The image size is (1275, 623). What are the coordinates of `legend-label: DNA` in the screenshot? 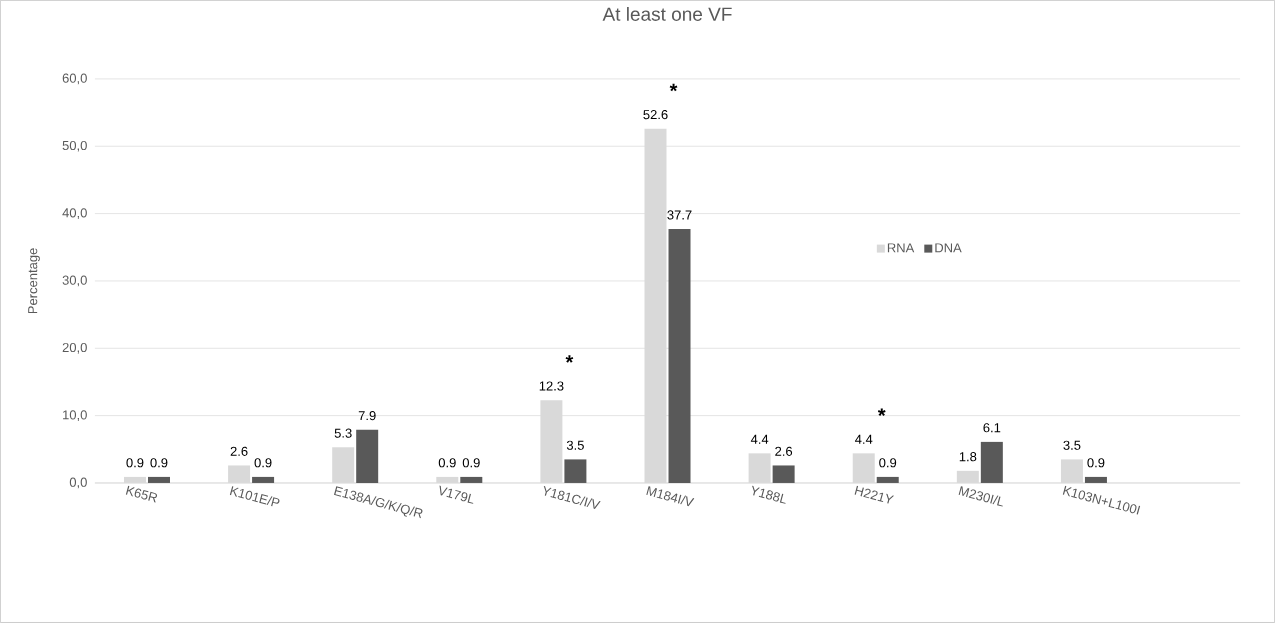 It's located at (948, 248).